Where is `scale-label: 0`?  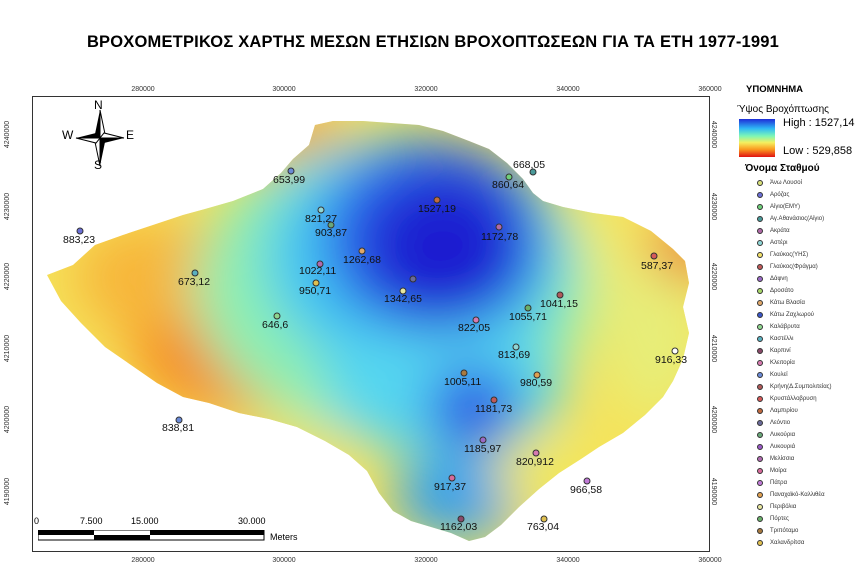 scale-label: 0 is located at coordinates (37, 521).